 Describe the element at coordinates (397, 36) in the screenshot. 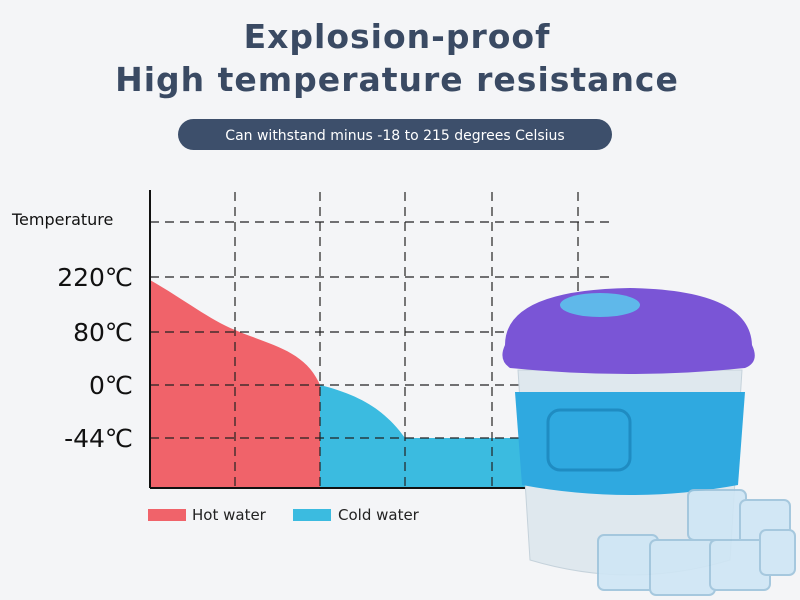

I see `title: Explosion-proof` at that location.